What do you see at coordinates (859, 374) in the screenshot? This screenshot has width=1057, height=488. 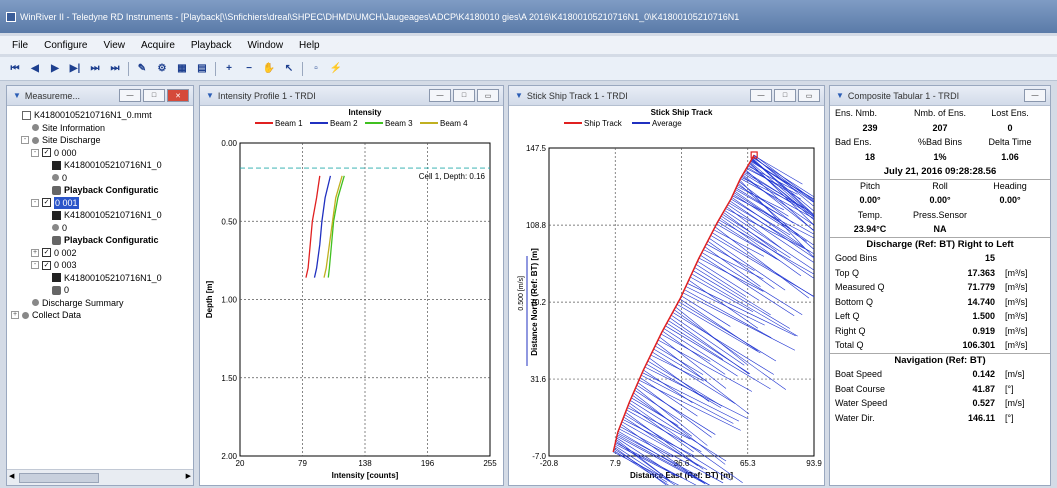 I see `cell-label: Boat Speed` at bounding box center [859, 374].